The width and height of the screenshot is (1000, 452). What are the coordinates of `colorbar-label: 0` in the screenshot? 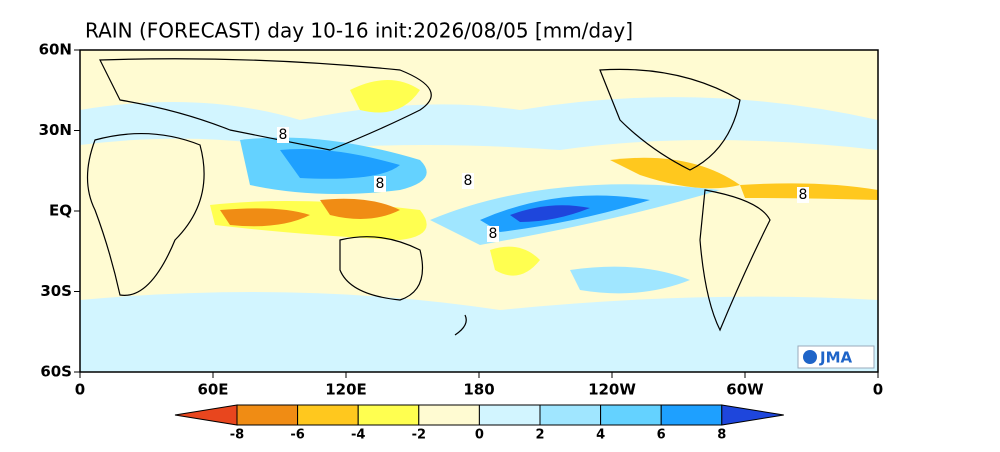 It's located at (479, 435).